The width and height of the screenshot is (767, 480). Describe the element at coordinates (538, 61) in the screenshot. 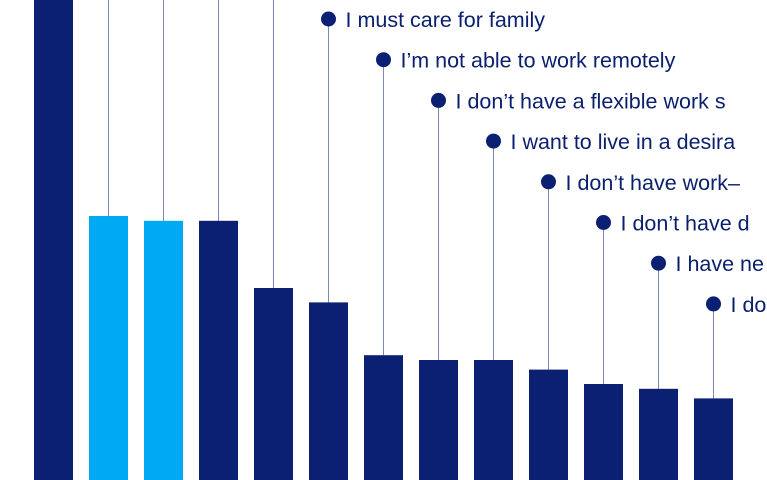

I see `bar-label-7: I’m not able to work remotely` at that location.